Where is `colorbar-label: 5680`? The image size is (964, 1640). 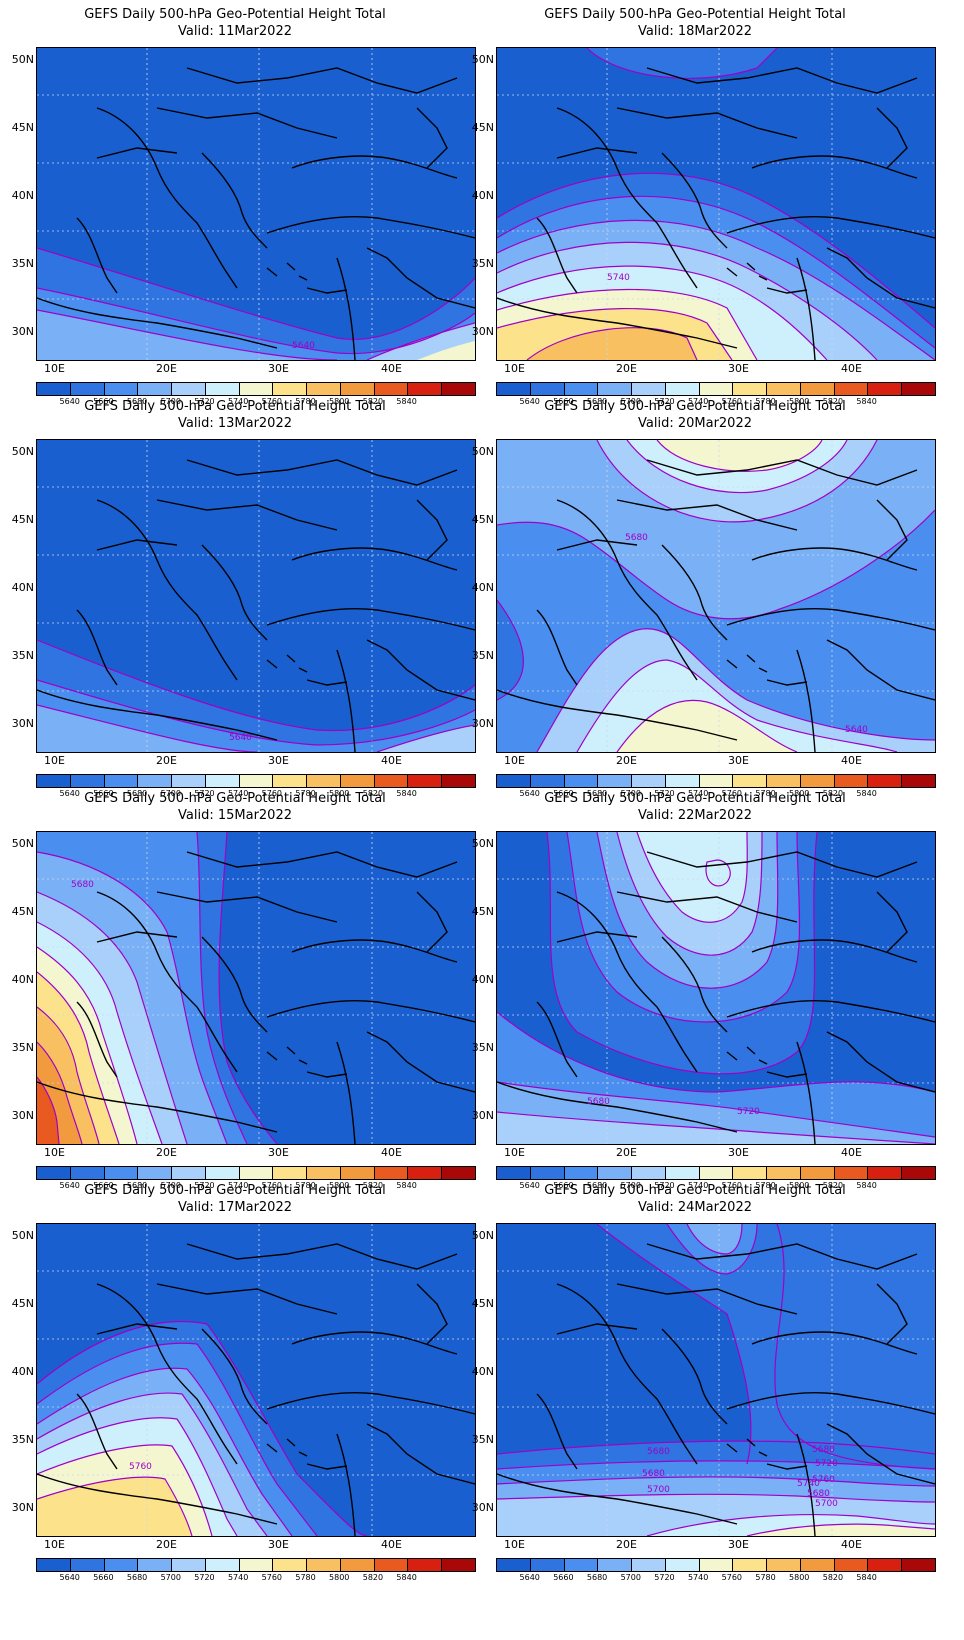
colorbar-label: 5680 is located at coordinates (597, 793).